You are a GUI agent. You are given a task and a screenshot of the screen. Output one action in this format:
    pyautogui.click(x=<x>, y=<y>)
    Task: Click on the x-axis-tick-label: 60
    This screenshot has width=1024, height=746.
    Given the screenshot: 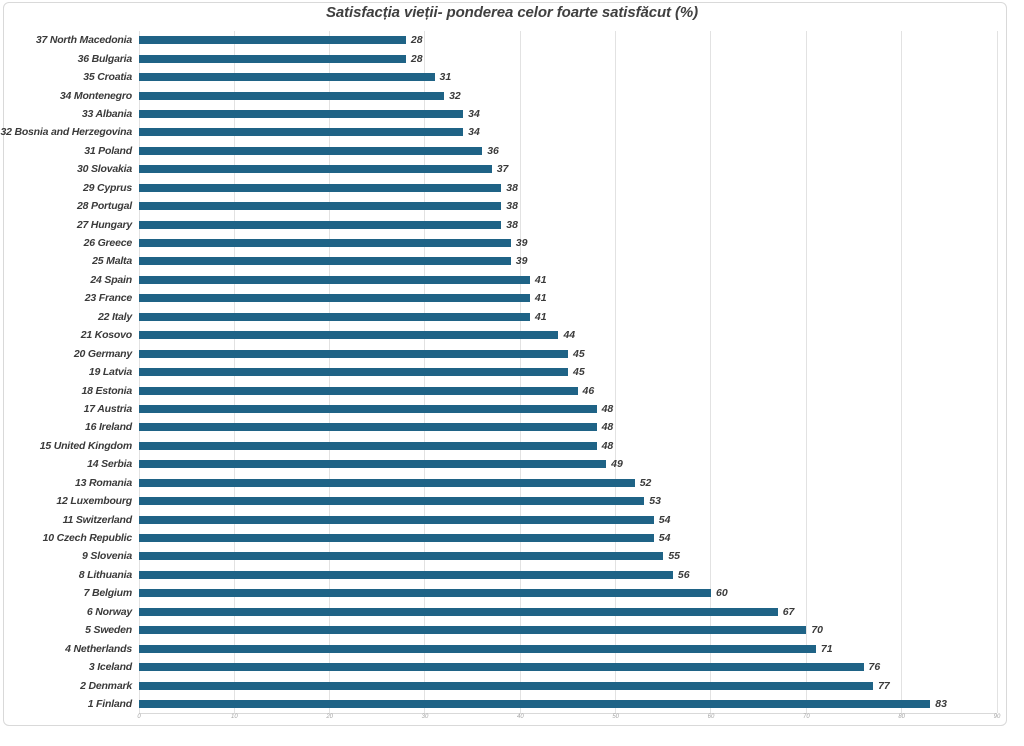 What is the action you would take?
    pyautogui.click(x=711, y=717)
    